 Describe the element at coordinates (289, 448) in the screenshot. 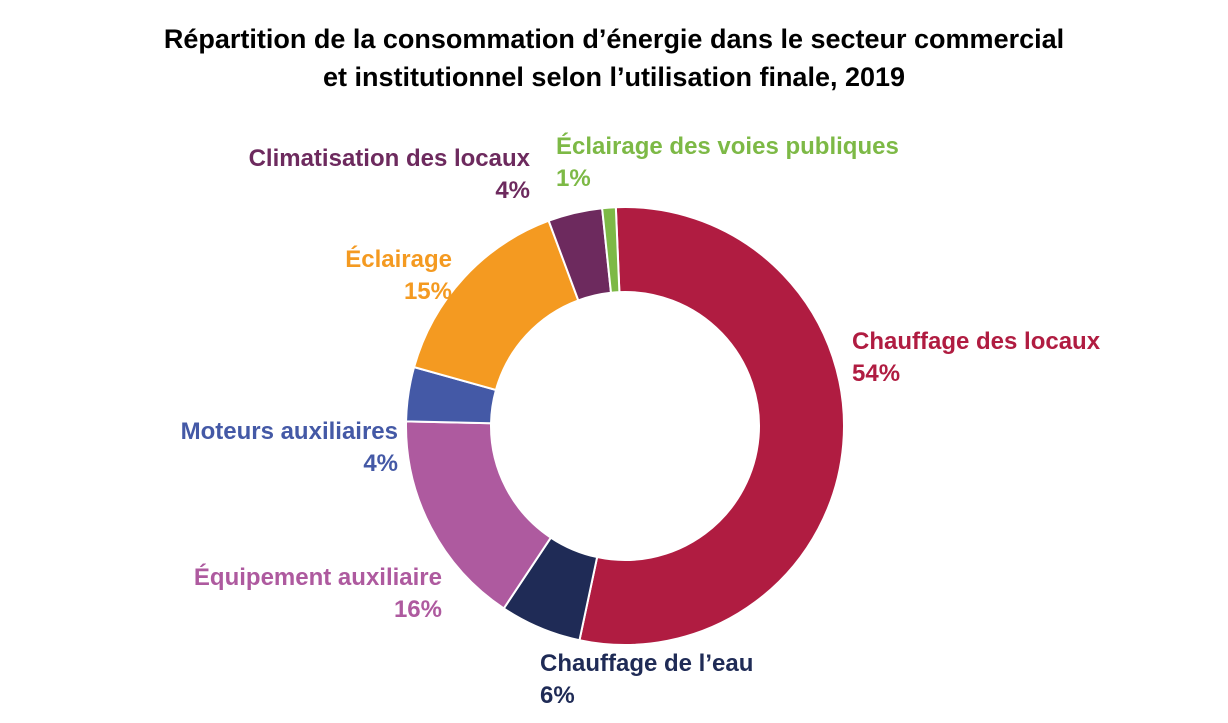

I see `label-moteurs: Moteurs auxiliaires 4%` at that location.